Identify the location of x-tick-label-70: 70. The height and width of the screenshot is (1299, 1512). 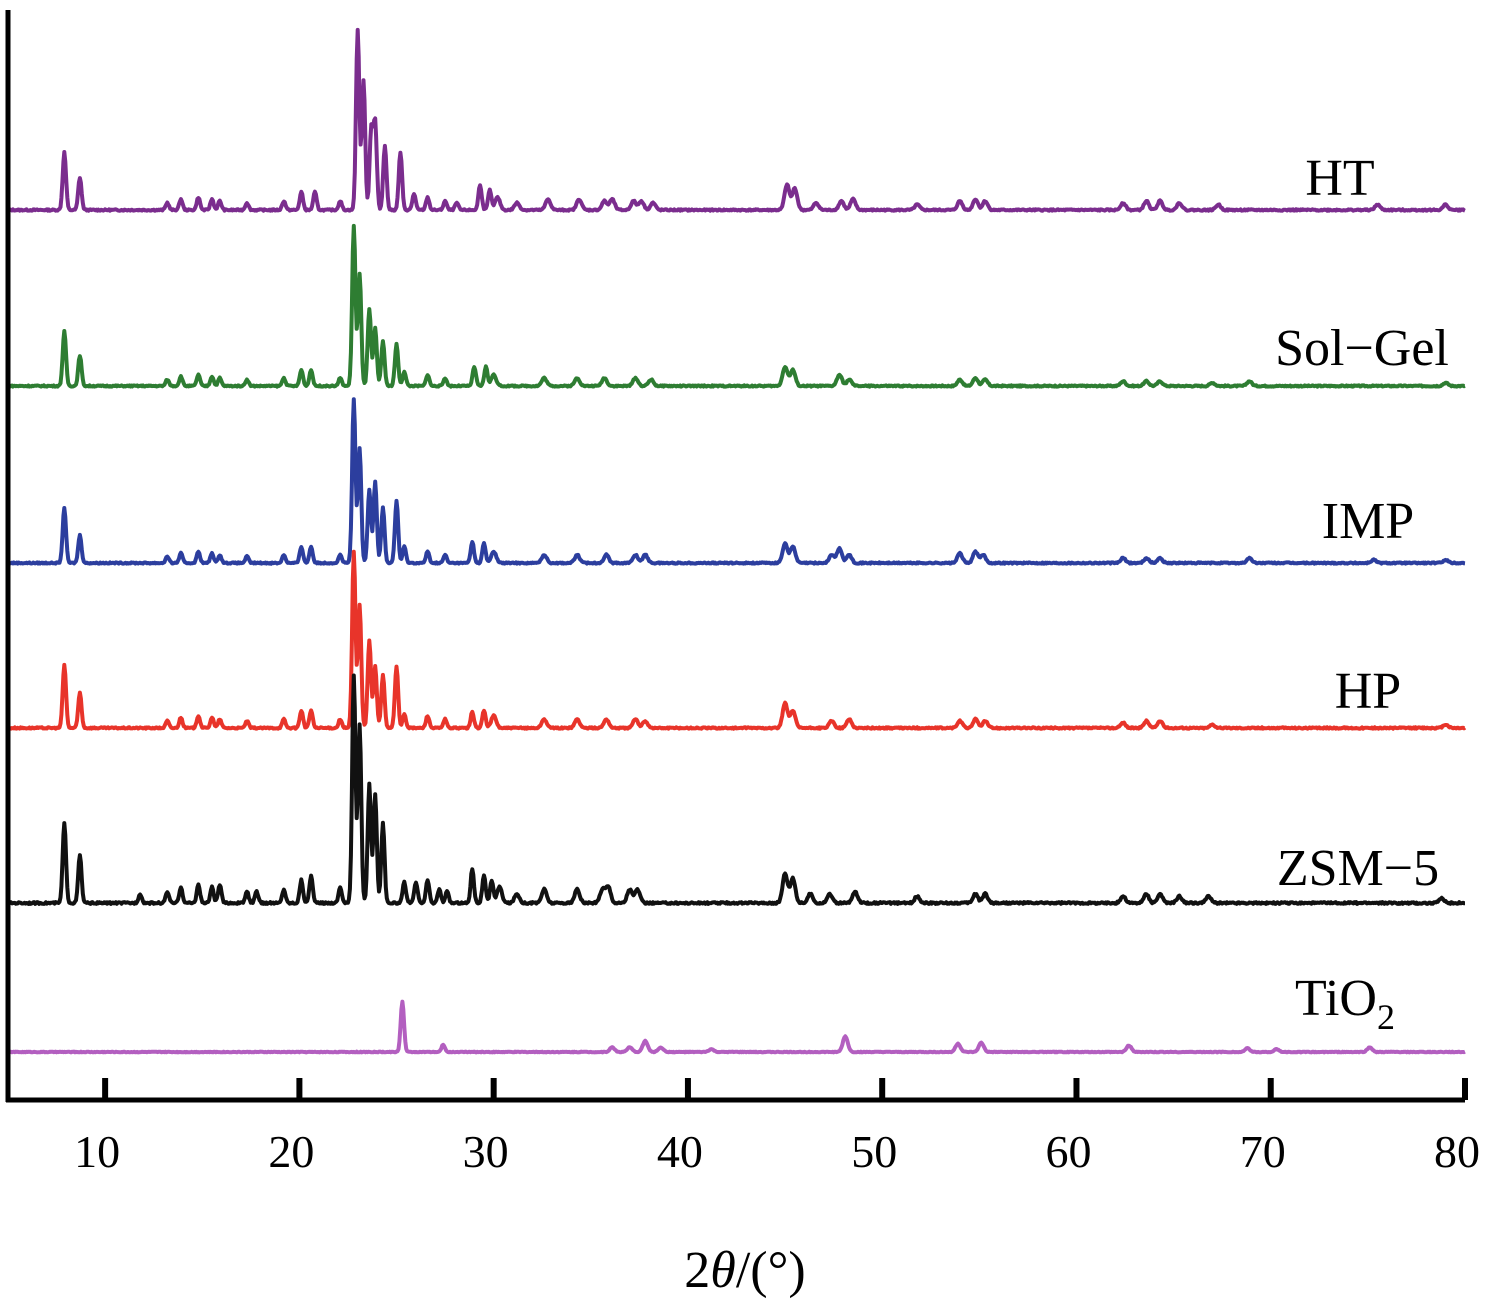
(1263, 1151).